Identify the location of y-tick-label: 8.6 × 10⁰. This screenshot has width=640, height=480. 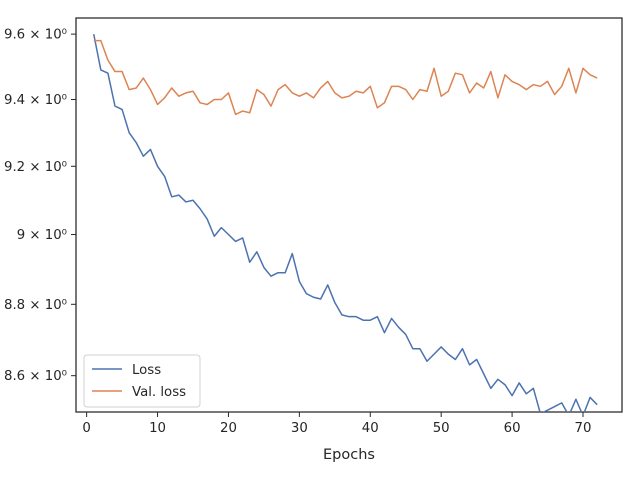
(35, 376).